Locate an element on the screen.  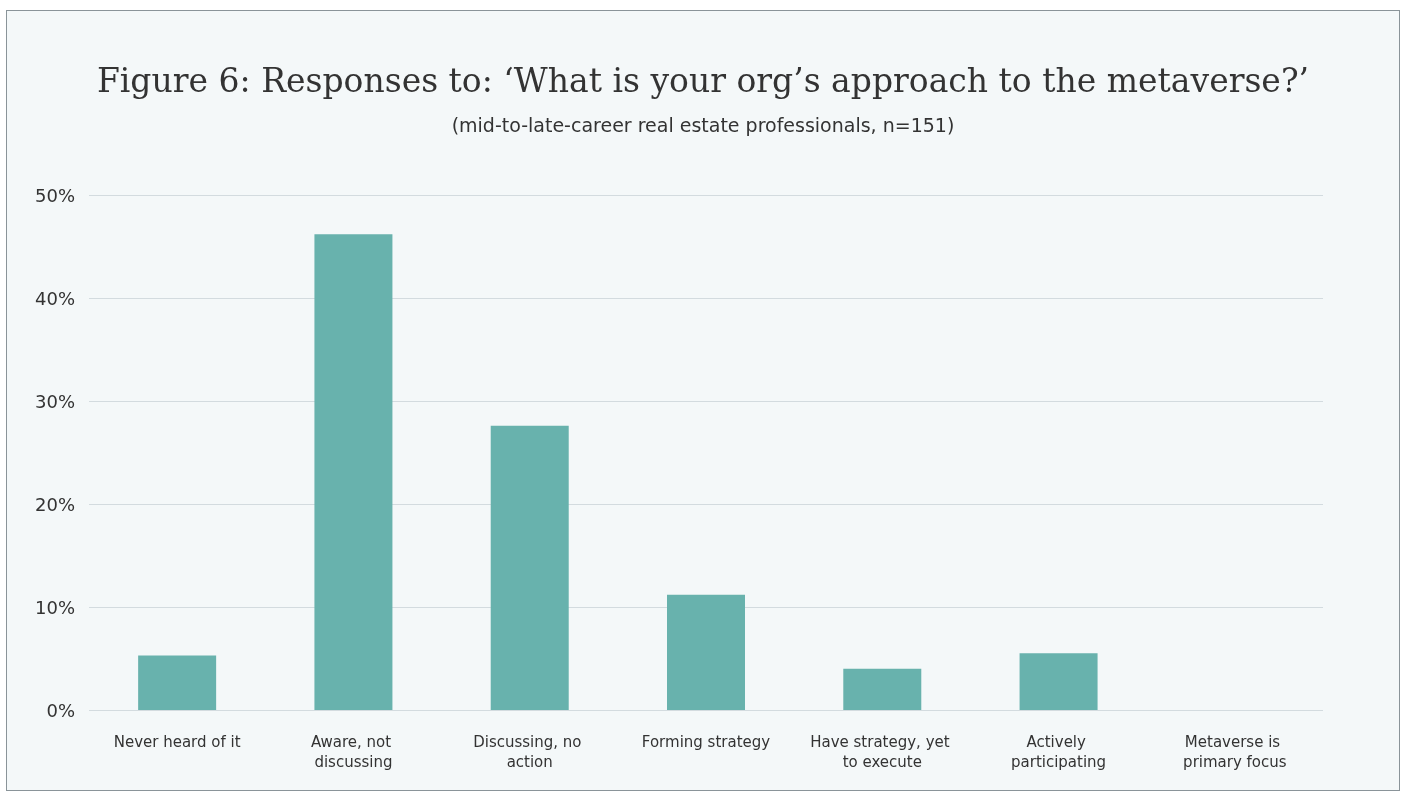
x-tick-label: Have strategy, yet to execute is located at coordinates (882, 752).